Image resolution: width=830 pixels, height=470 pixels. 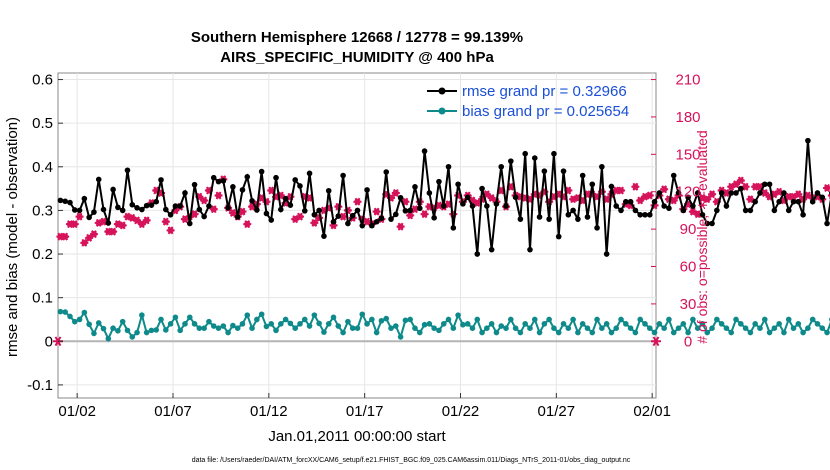 What do you see at coordinates (652, 411) in the screenshot?
I see `x-tick-label-6: 02/01` at bounding box center [652, 411].